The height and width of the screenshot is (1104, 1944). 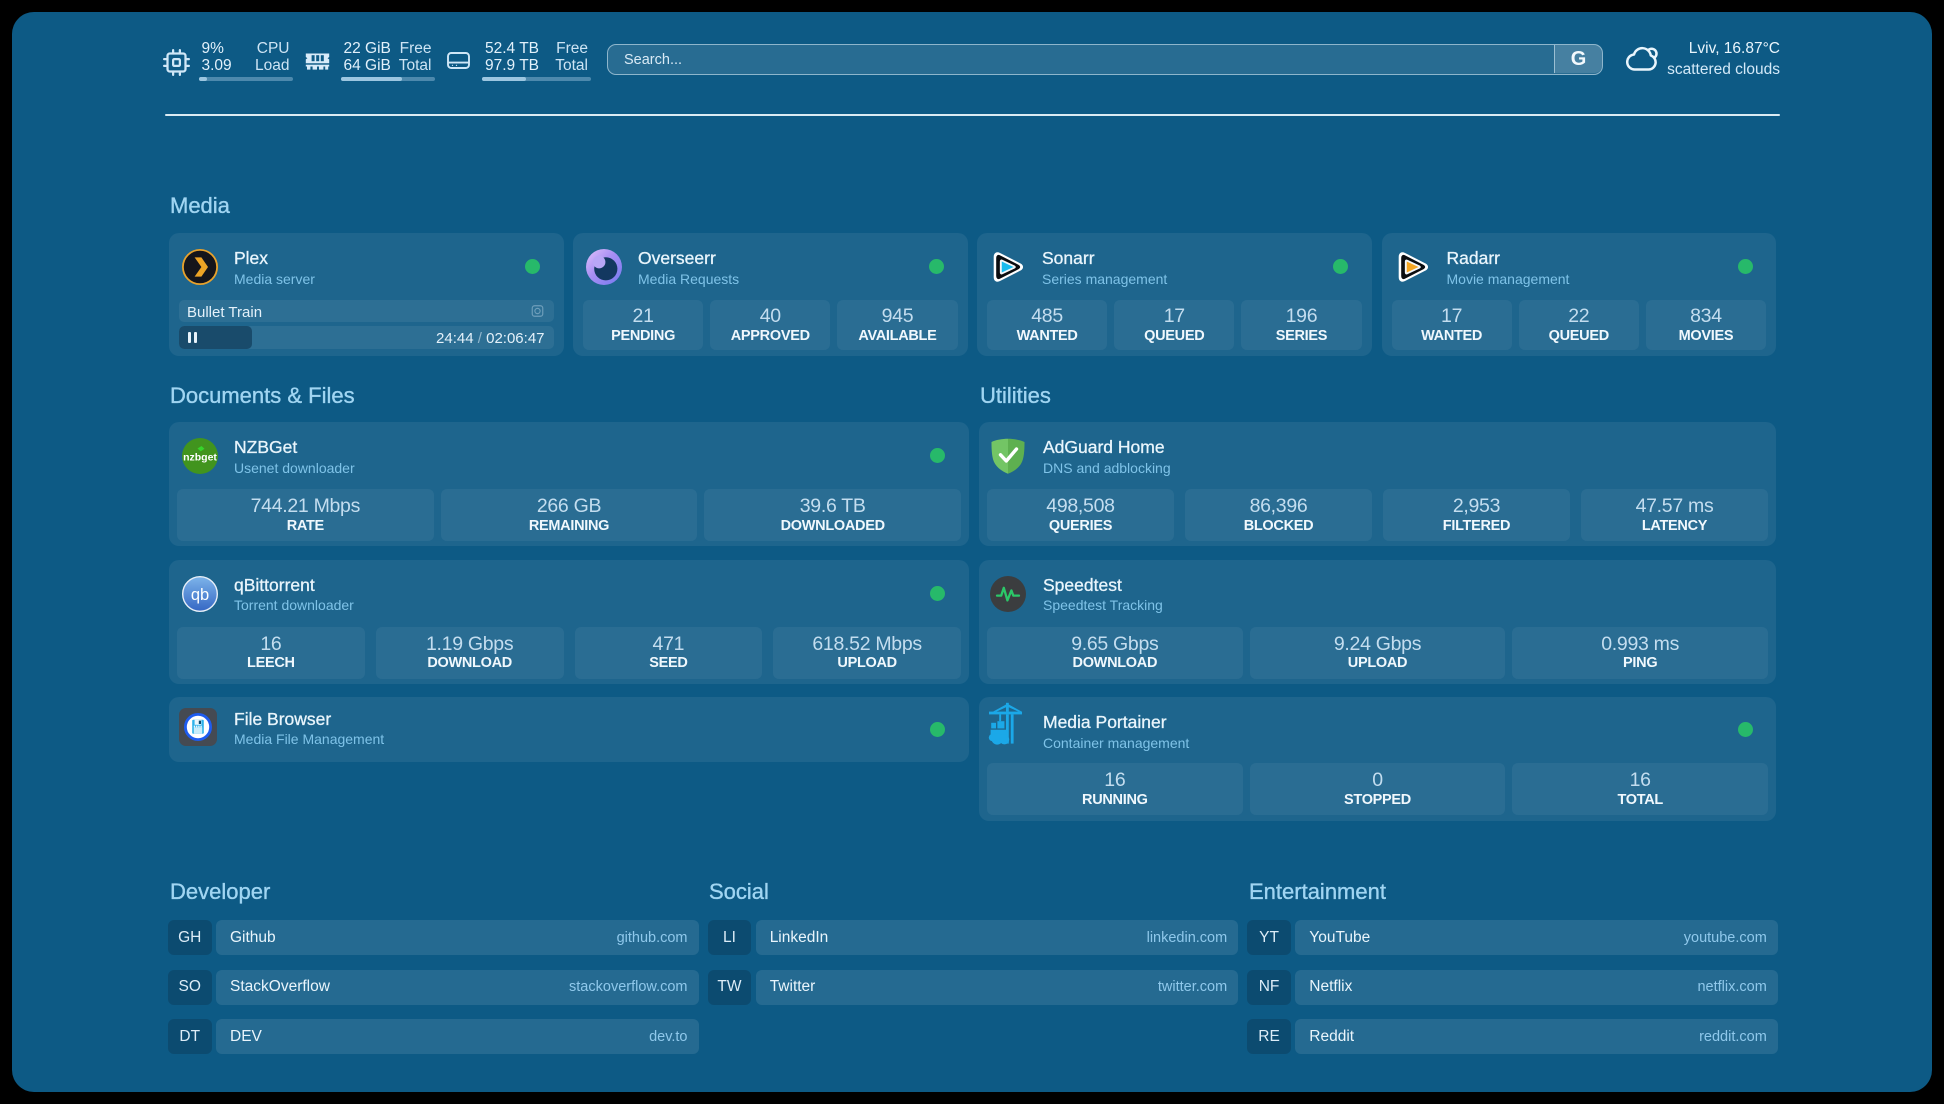 What do you see at coordinates (200, 458) in the screenshot?
I see `svg-text: nzbget` at bounding box center [200, 458].